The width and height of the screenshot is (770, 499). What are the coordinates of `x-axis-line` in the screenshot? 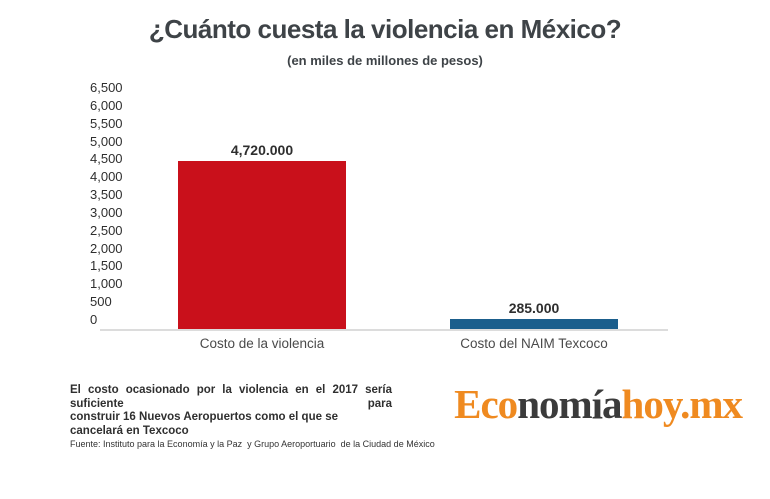 It's located at (384, 330).